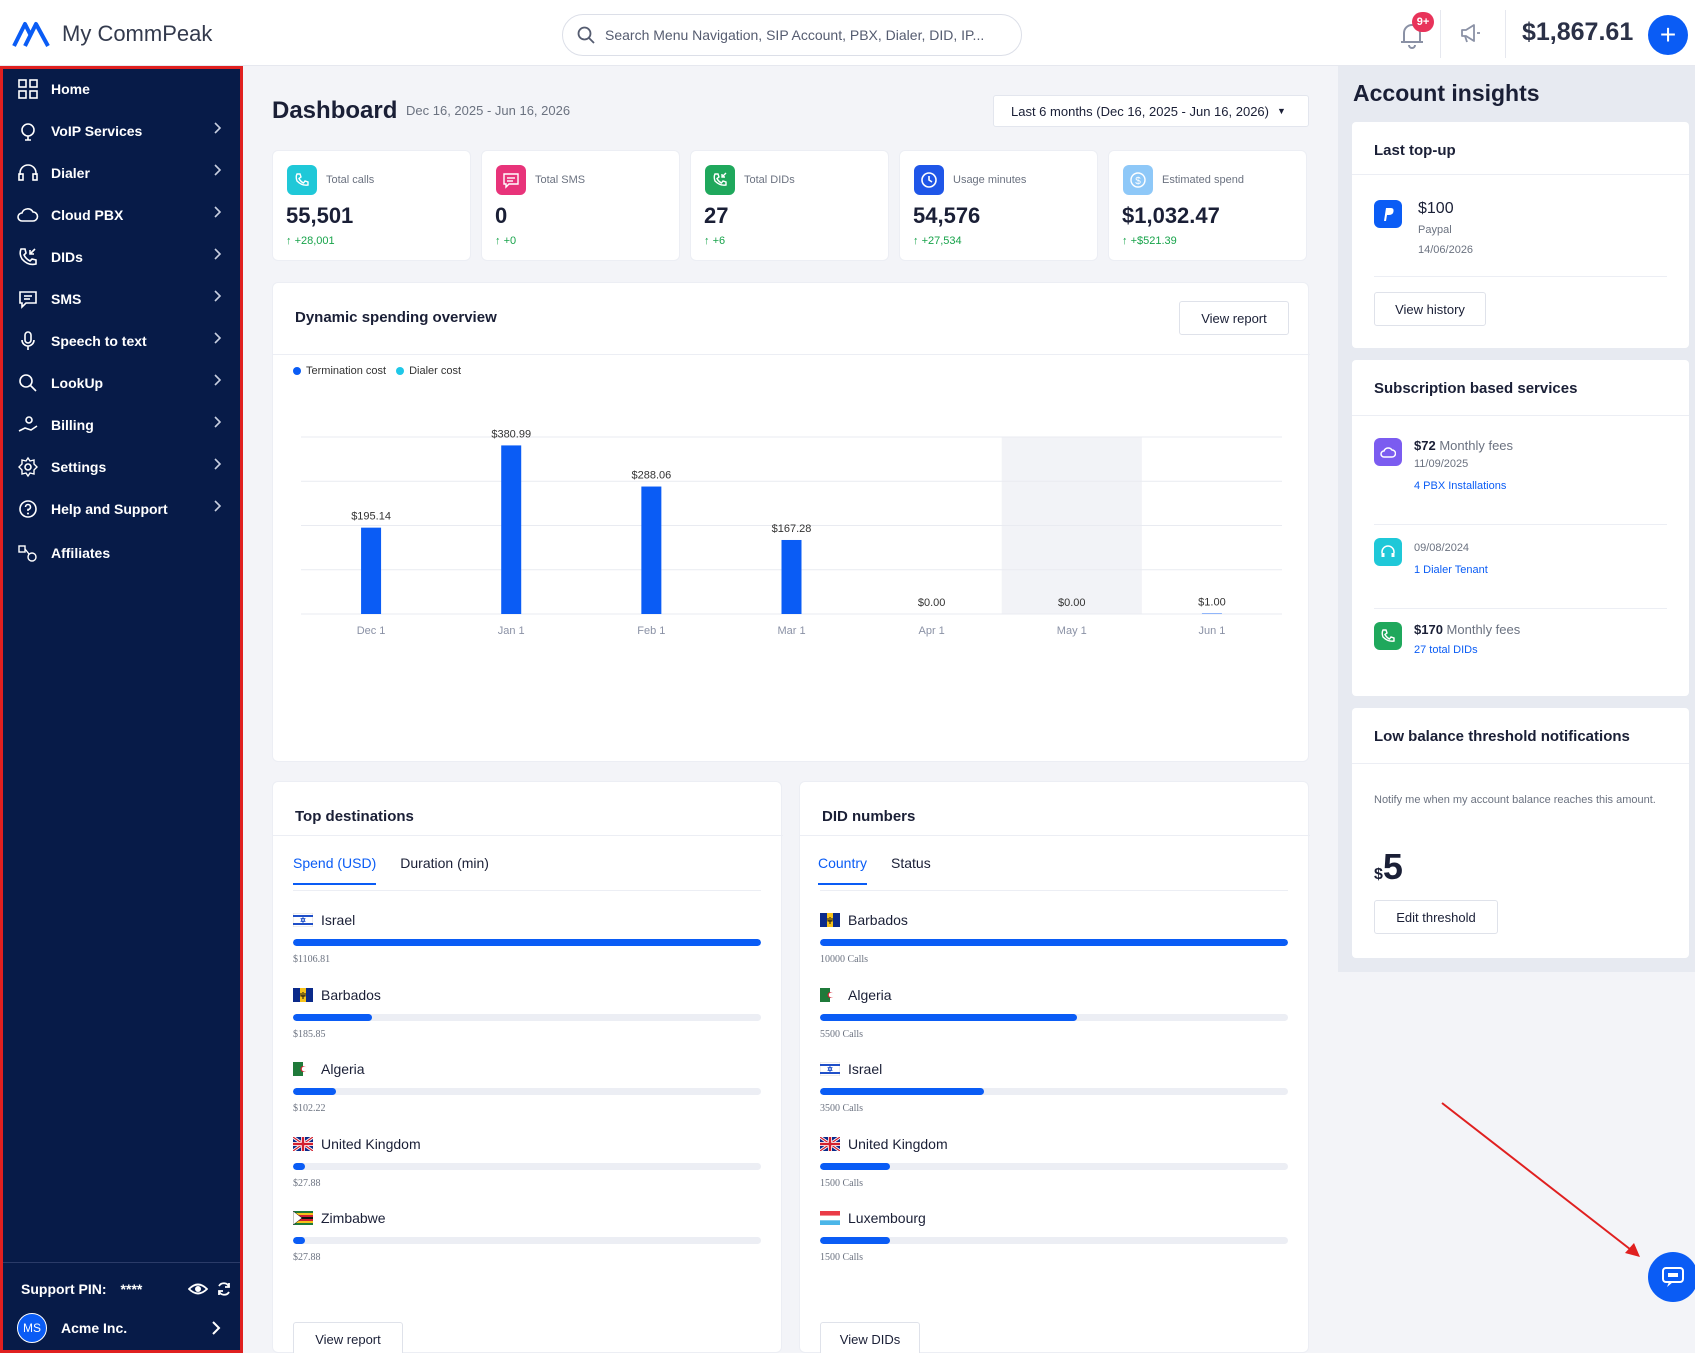 The width and height of the screenshot is (1695, 1353). Describe the element at coordinates (320, 215) in the screenshot. I see `stat-value: 55,501` at that location.